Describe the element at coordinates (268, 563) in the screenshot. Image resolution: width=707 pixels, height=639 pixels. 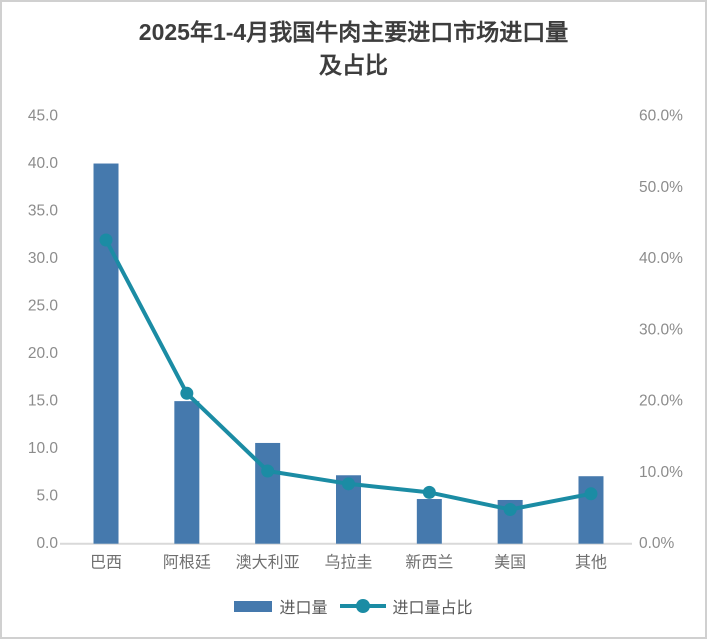
I see `category-label-澳大利亚: 澳大利亚` at that location.